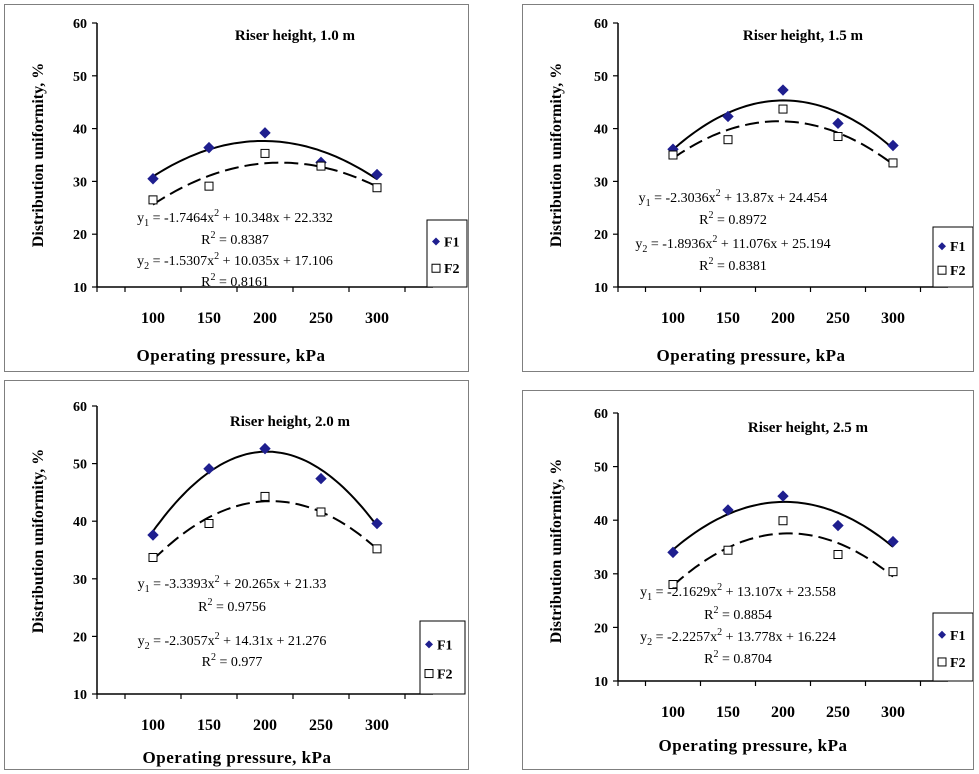  Describe the element at coordinates (232, 661) in the screenshot. I see `regression-equation: R2 = 0.977` at that location.